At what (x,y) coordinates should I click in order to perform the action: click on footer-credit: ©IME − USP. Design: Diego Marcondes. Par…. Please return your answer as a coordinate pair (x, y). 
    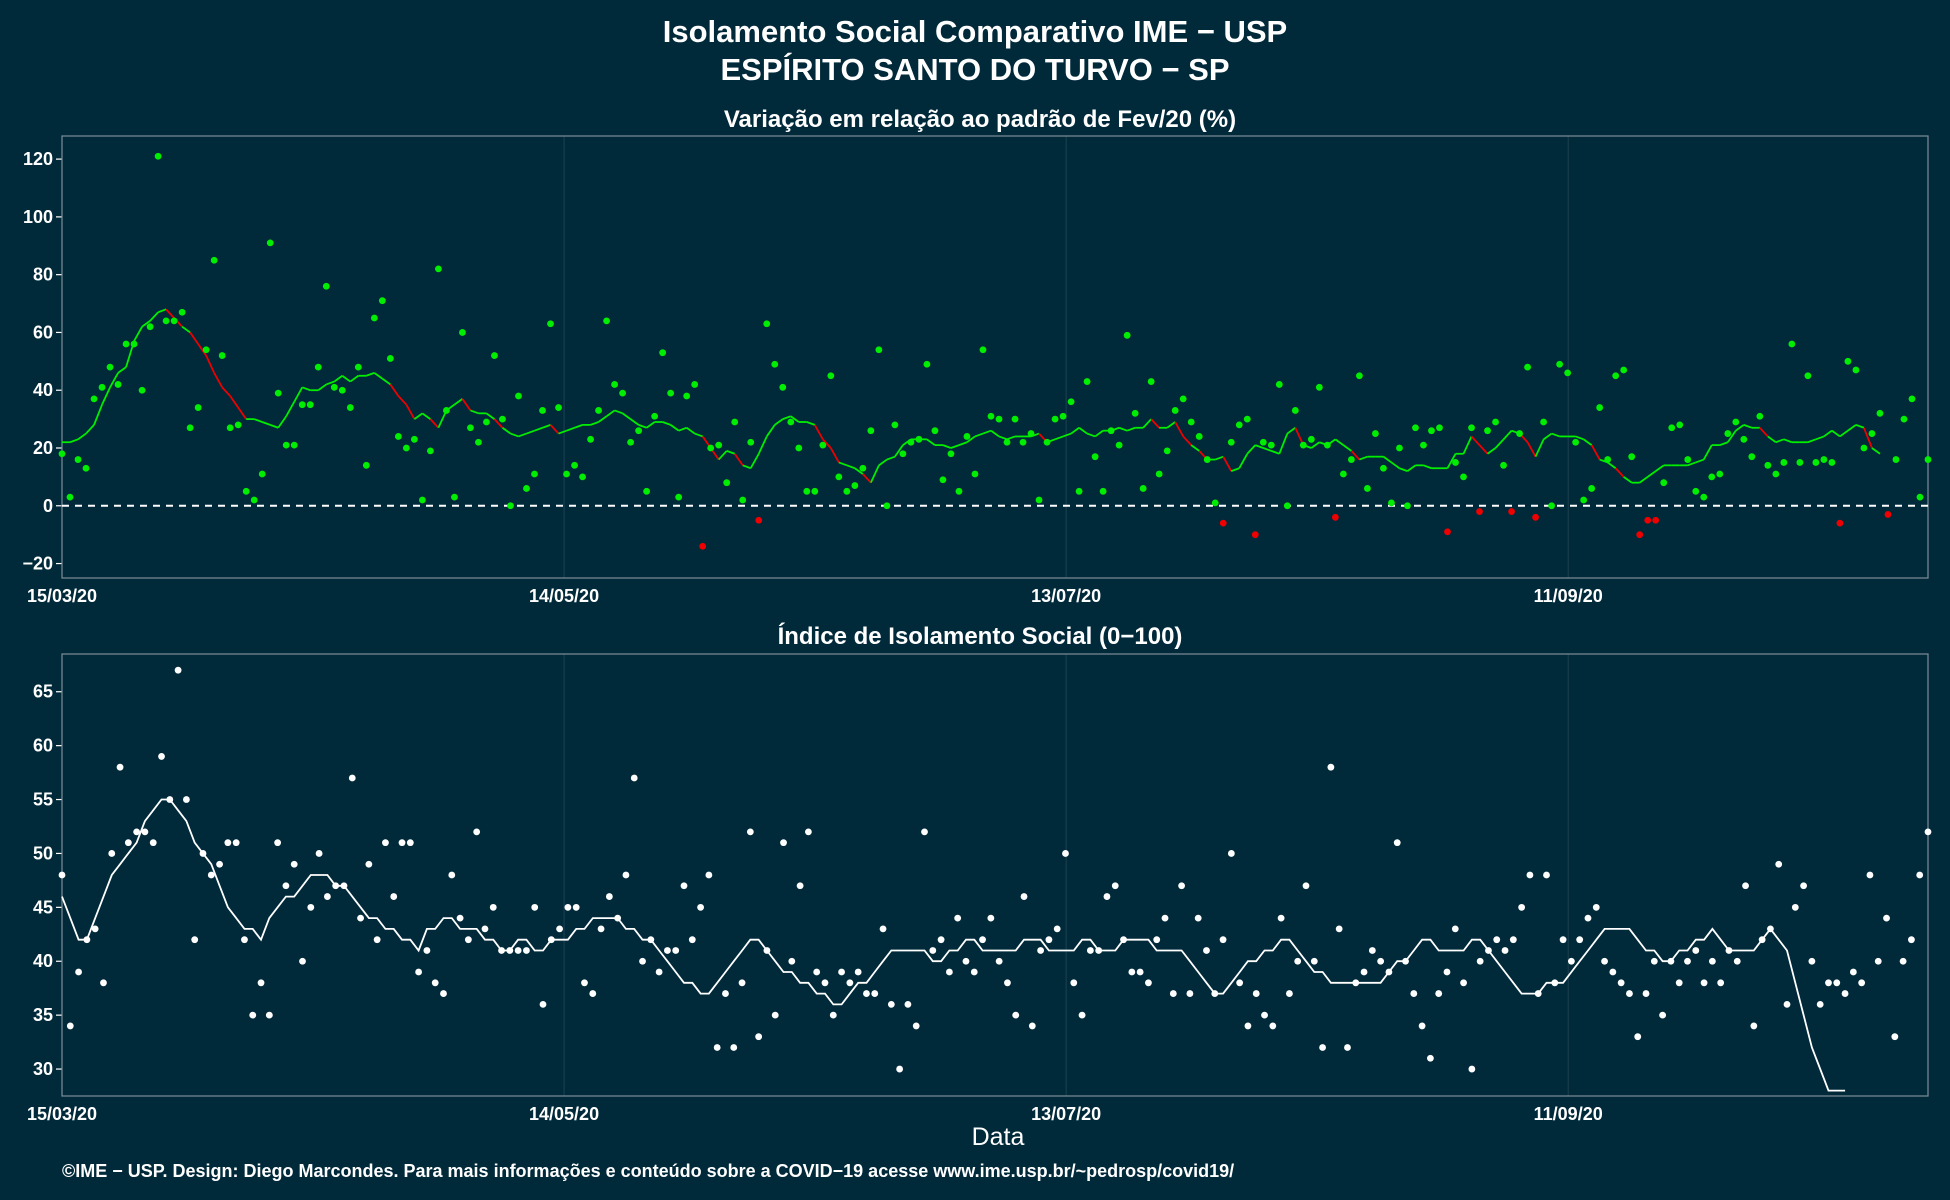
    Looking at the image, I should click on (648, 1171).